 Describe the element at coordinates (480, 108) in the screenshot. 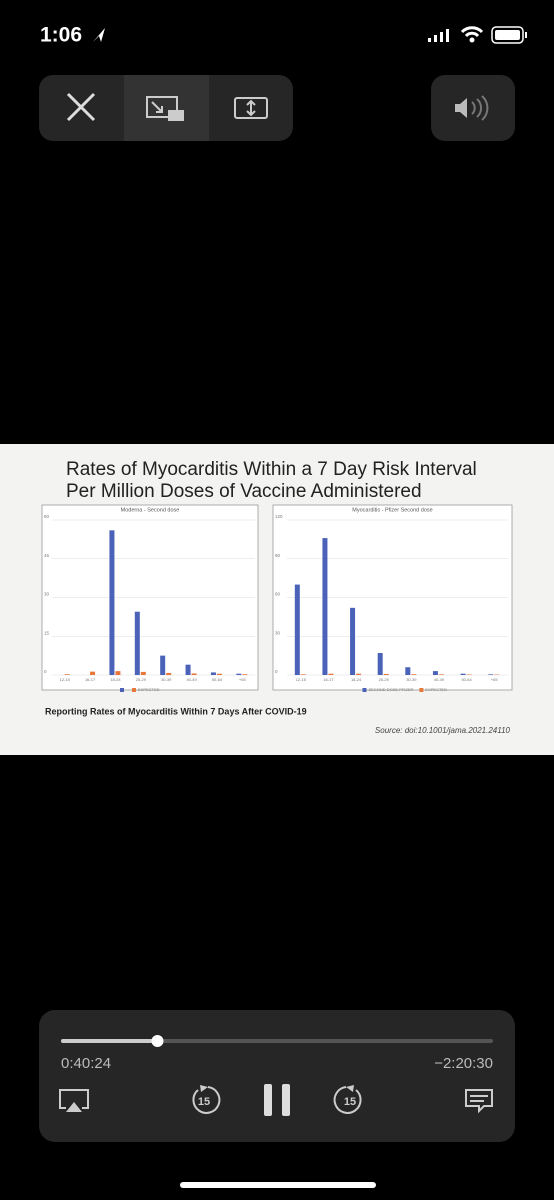

I see `volume-waves` at that location.